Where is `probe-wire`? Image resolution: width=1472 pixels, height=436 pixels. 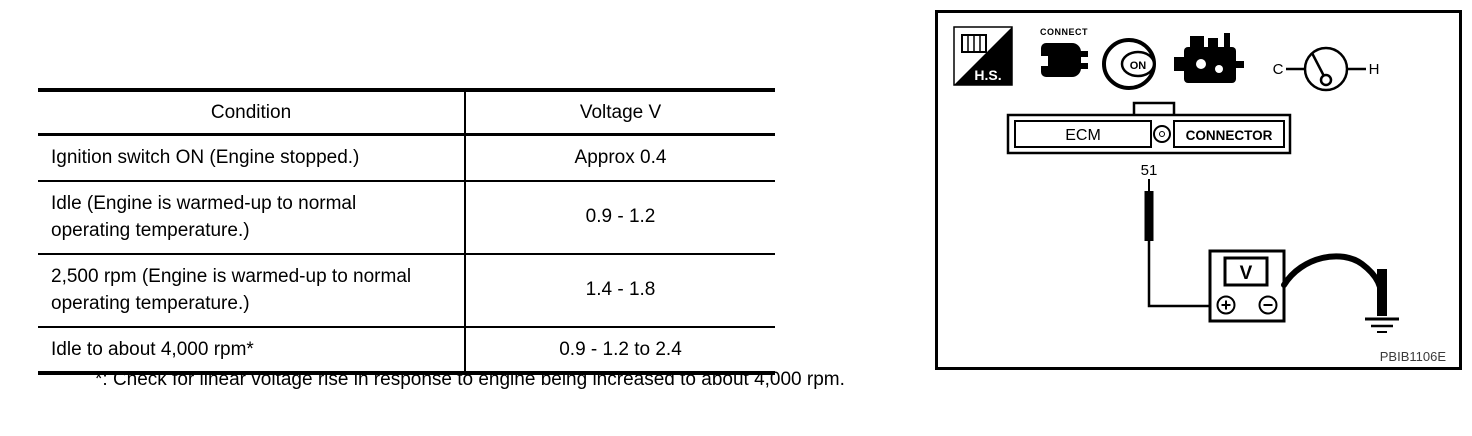 probe-wire is located at coordinates (1180, 243).